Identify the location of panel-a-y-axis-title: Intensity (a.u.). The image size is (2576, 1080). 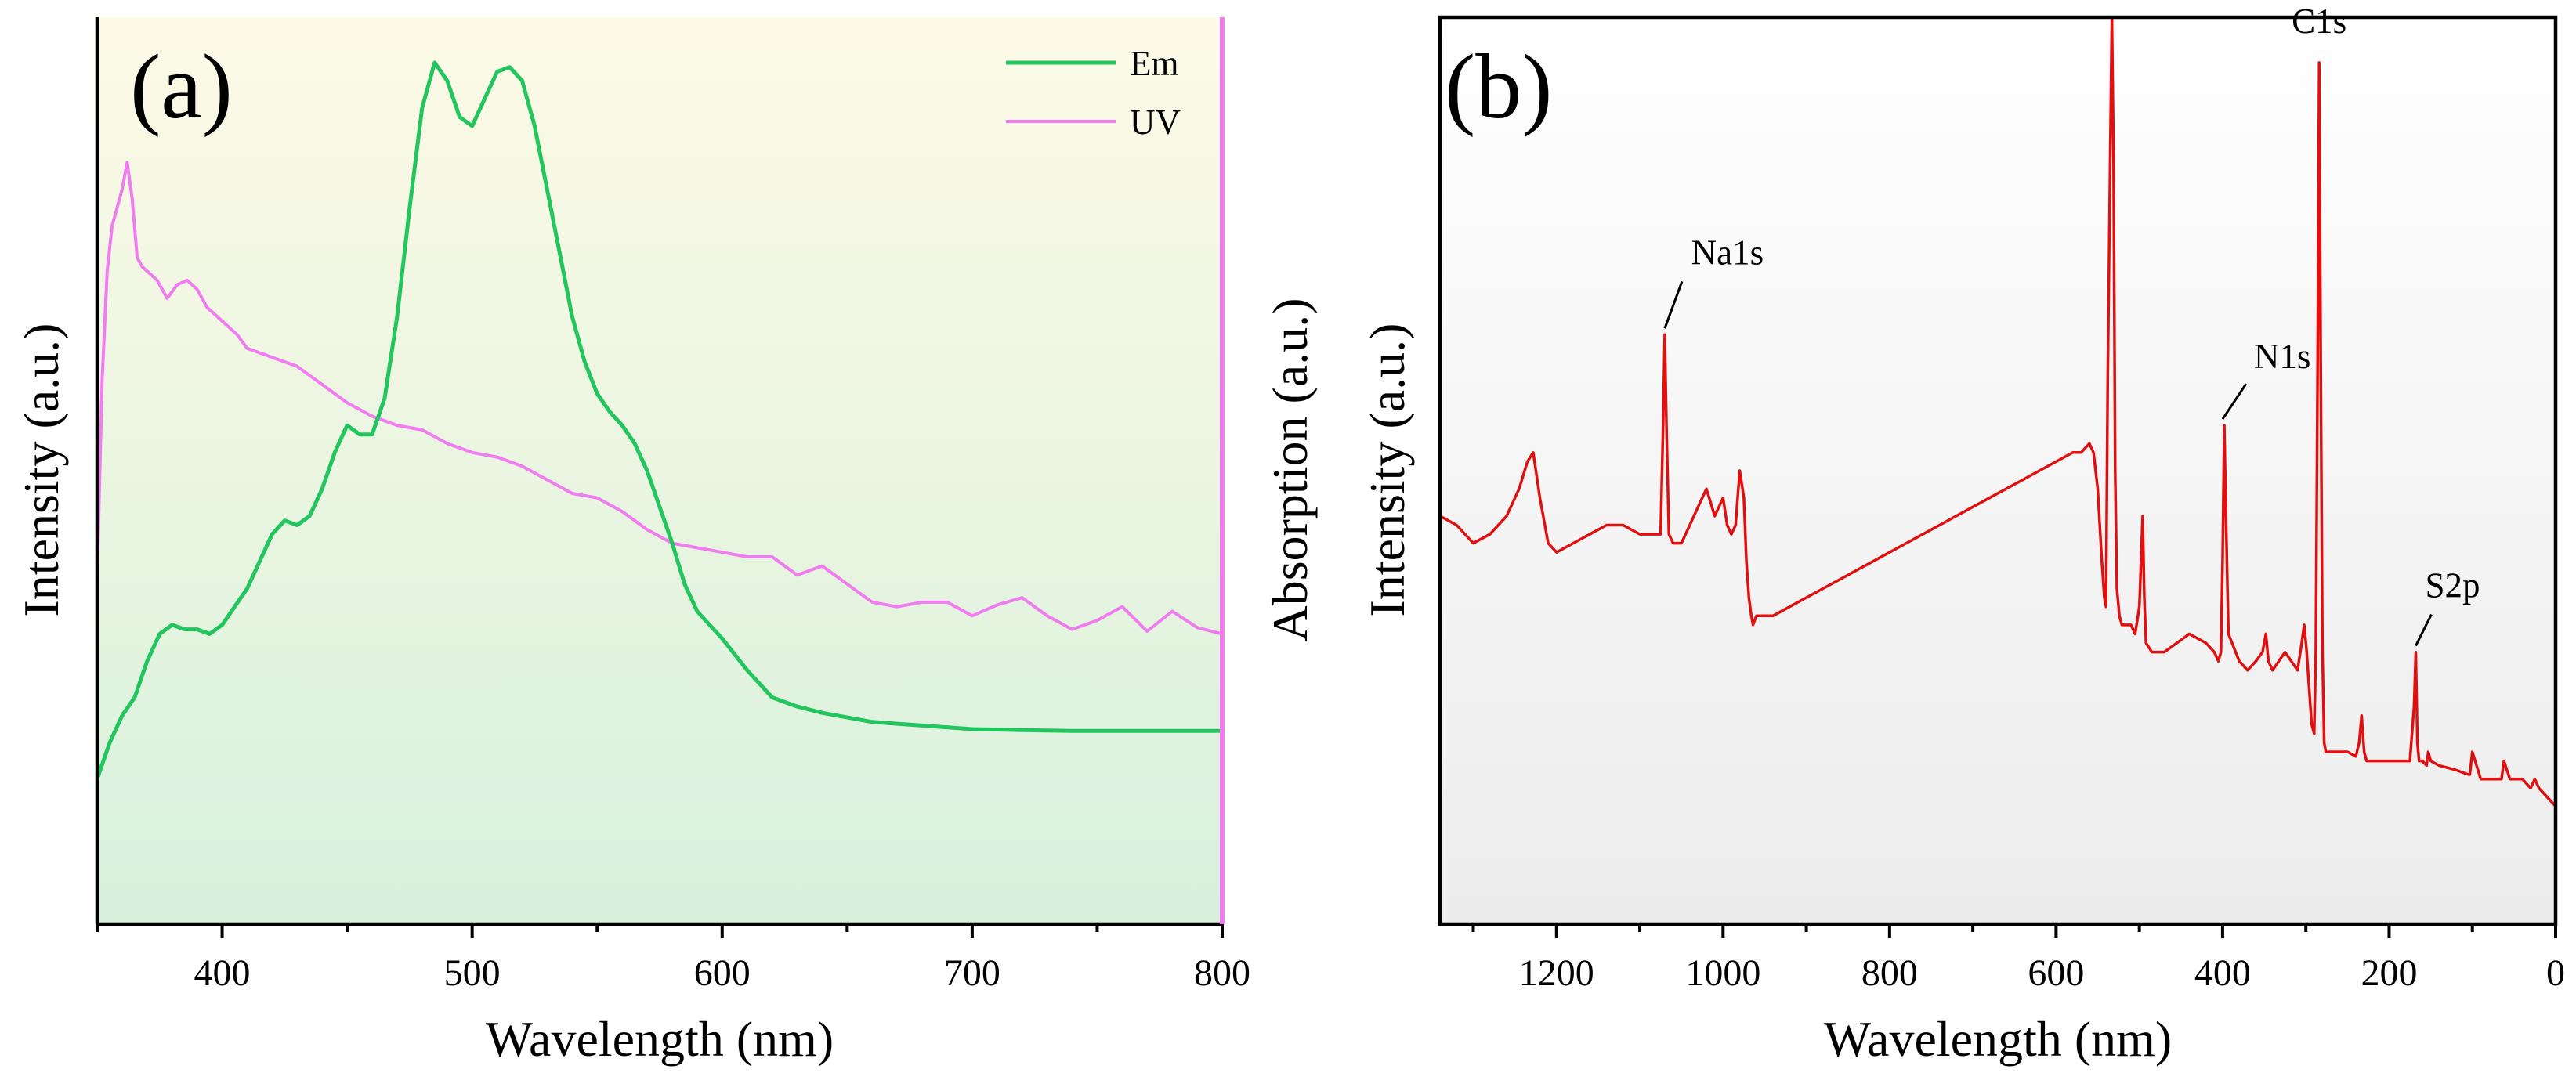
(41, 470).